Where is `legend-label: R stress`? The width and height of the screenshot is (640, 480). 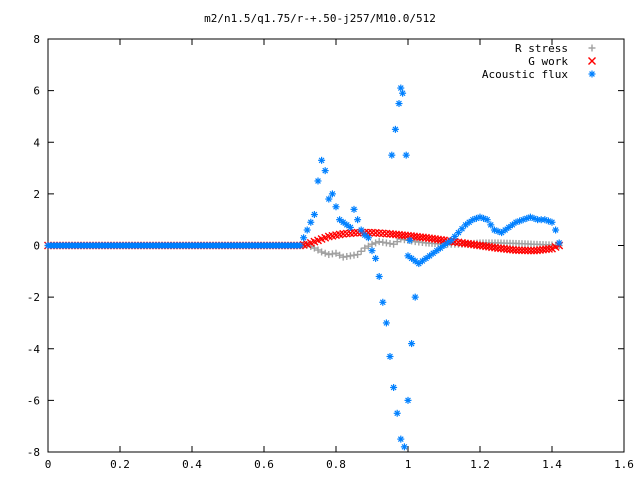 legend-label: R stress is located at coordinates (541, 48).